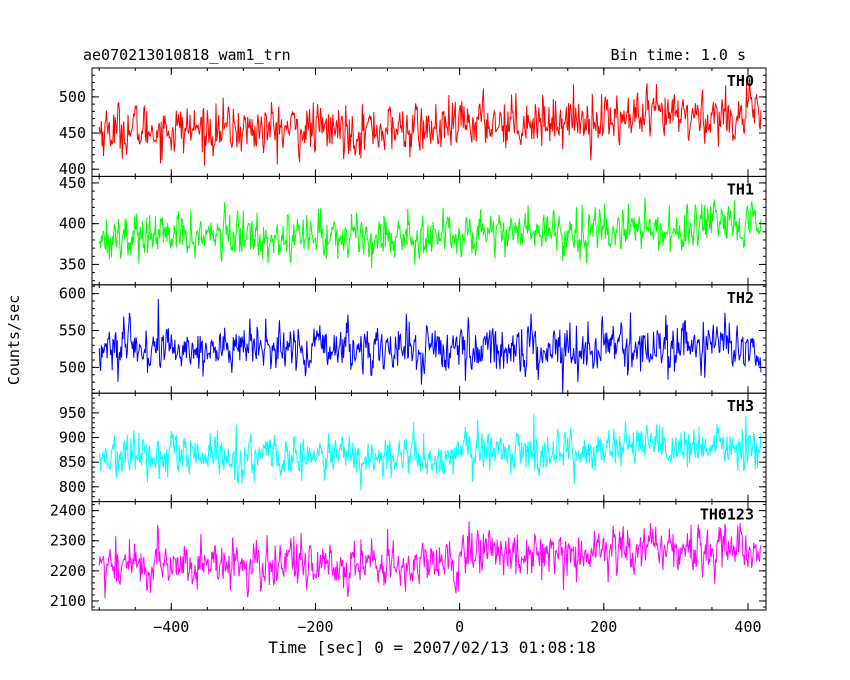  I want to click on bin-time-label: Bin time: 1.0 s, so click(678, 55).